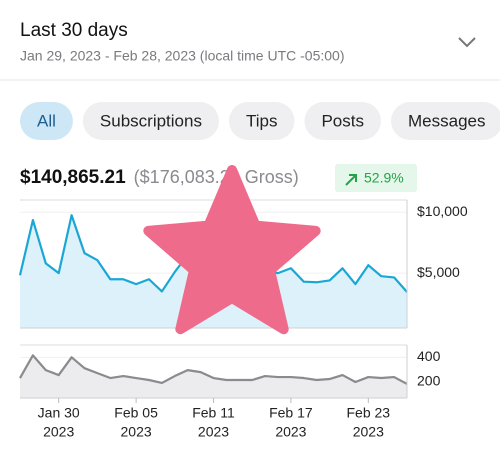 The image size is (500, 449). I want to click on tab: Messages, so click(445, 121).